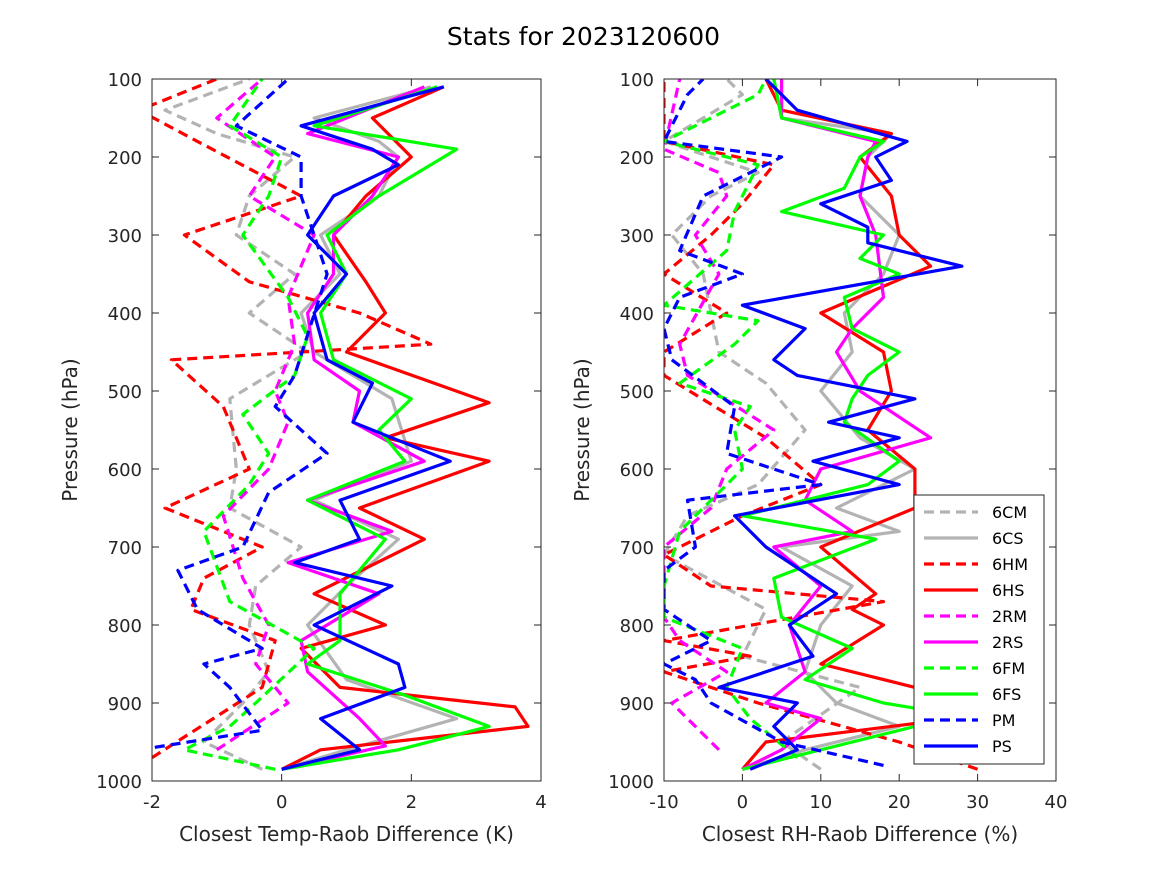 This screenshot has width=1167, height=875. Describe the element at coordinates (1008, 538) in the screenshot. I see `legend-label-6cs: 6CS` at that location.